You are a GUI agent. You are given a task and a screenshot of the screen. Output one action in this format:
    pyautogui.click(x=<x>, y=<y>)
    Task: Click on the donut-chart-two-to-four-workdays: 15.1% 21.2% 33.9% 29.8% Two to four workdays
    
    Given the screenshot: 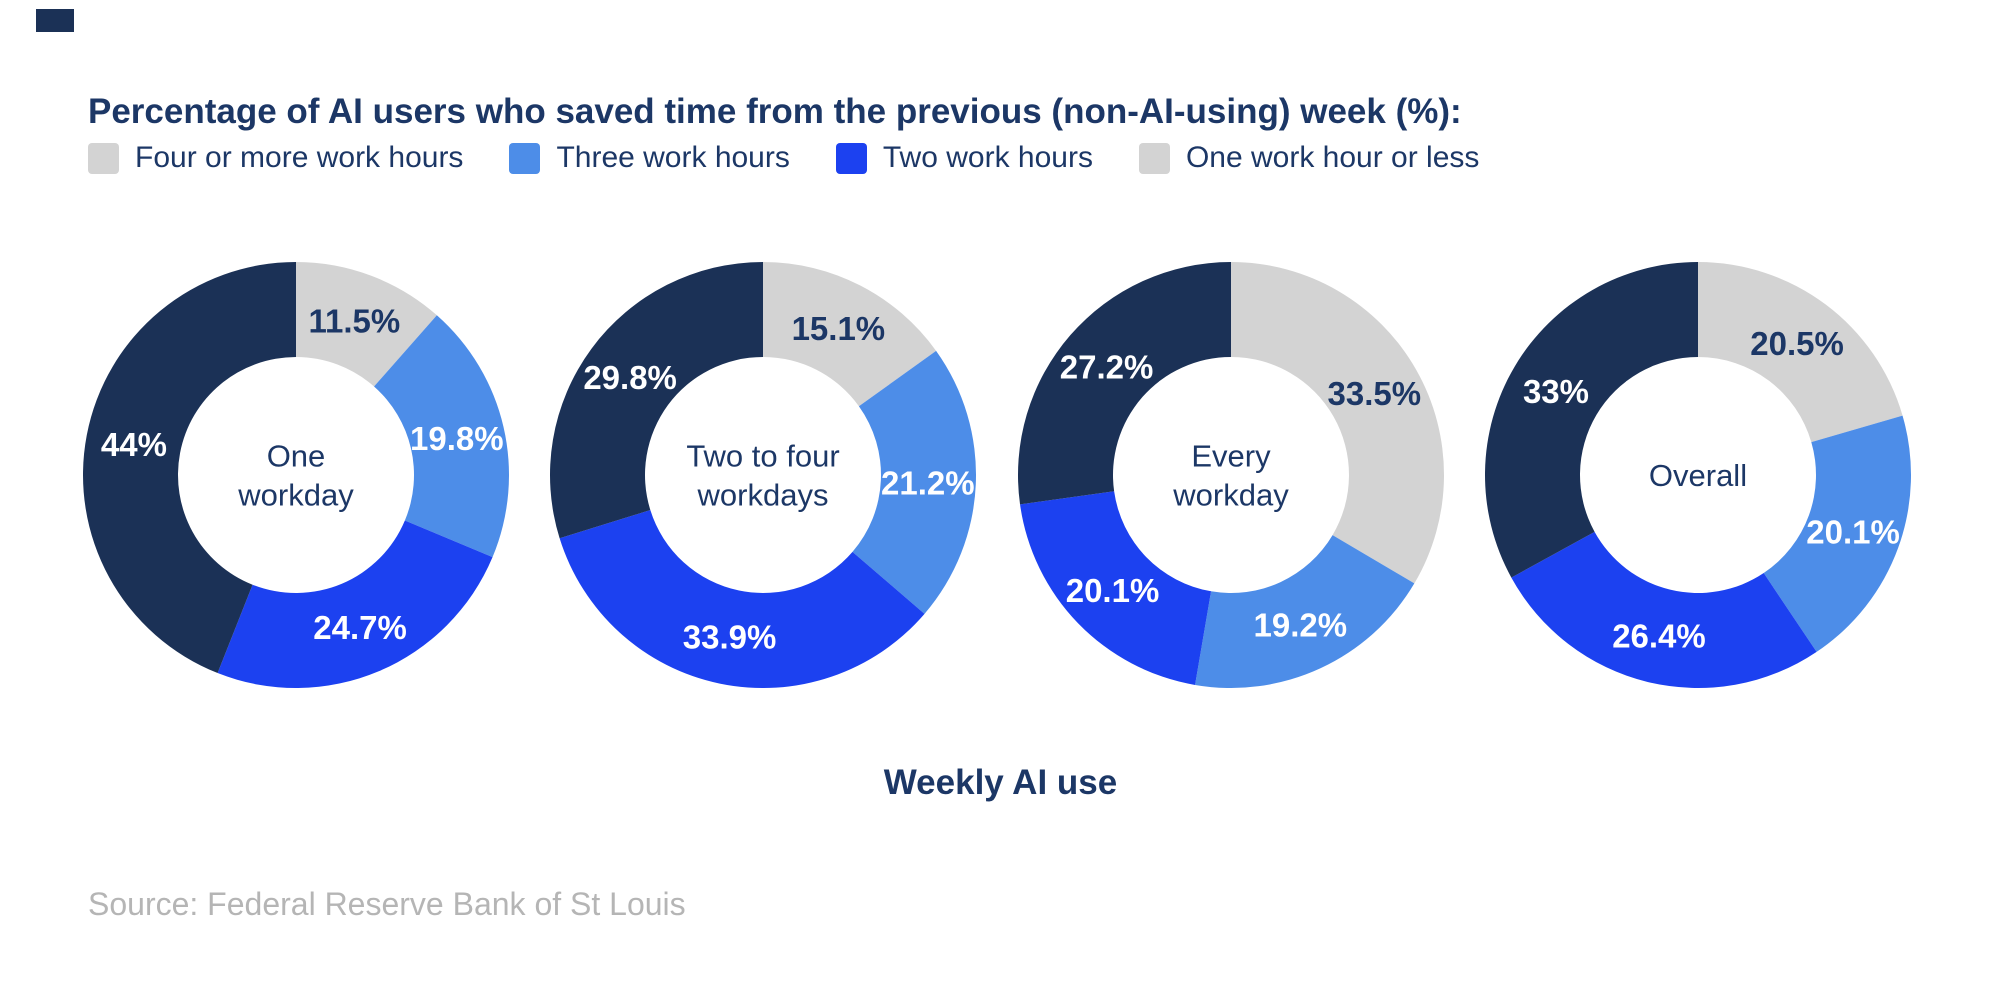 What is the action you would take?
    pyautogui.click(x=763, y=475)
    